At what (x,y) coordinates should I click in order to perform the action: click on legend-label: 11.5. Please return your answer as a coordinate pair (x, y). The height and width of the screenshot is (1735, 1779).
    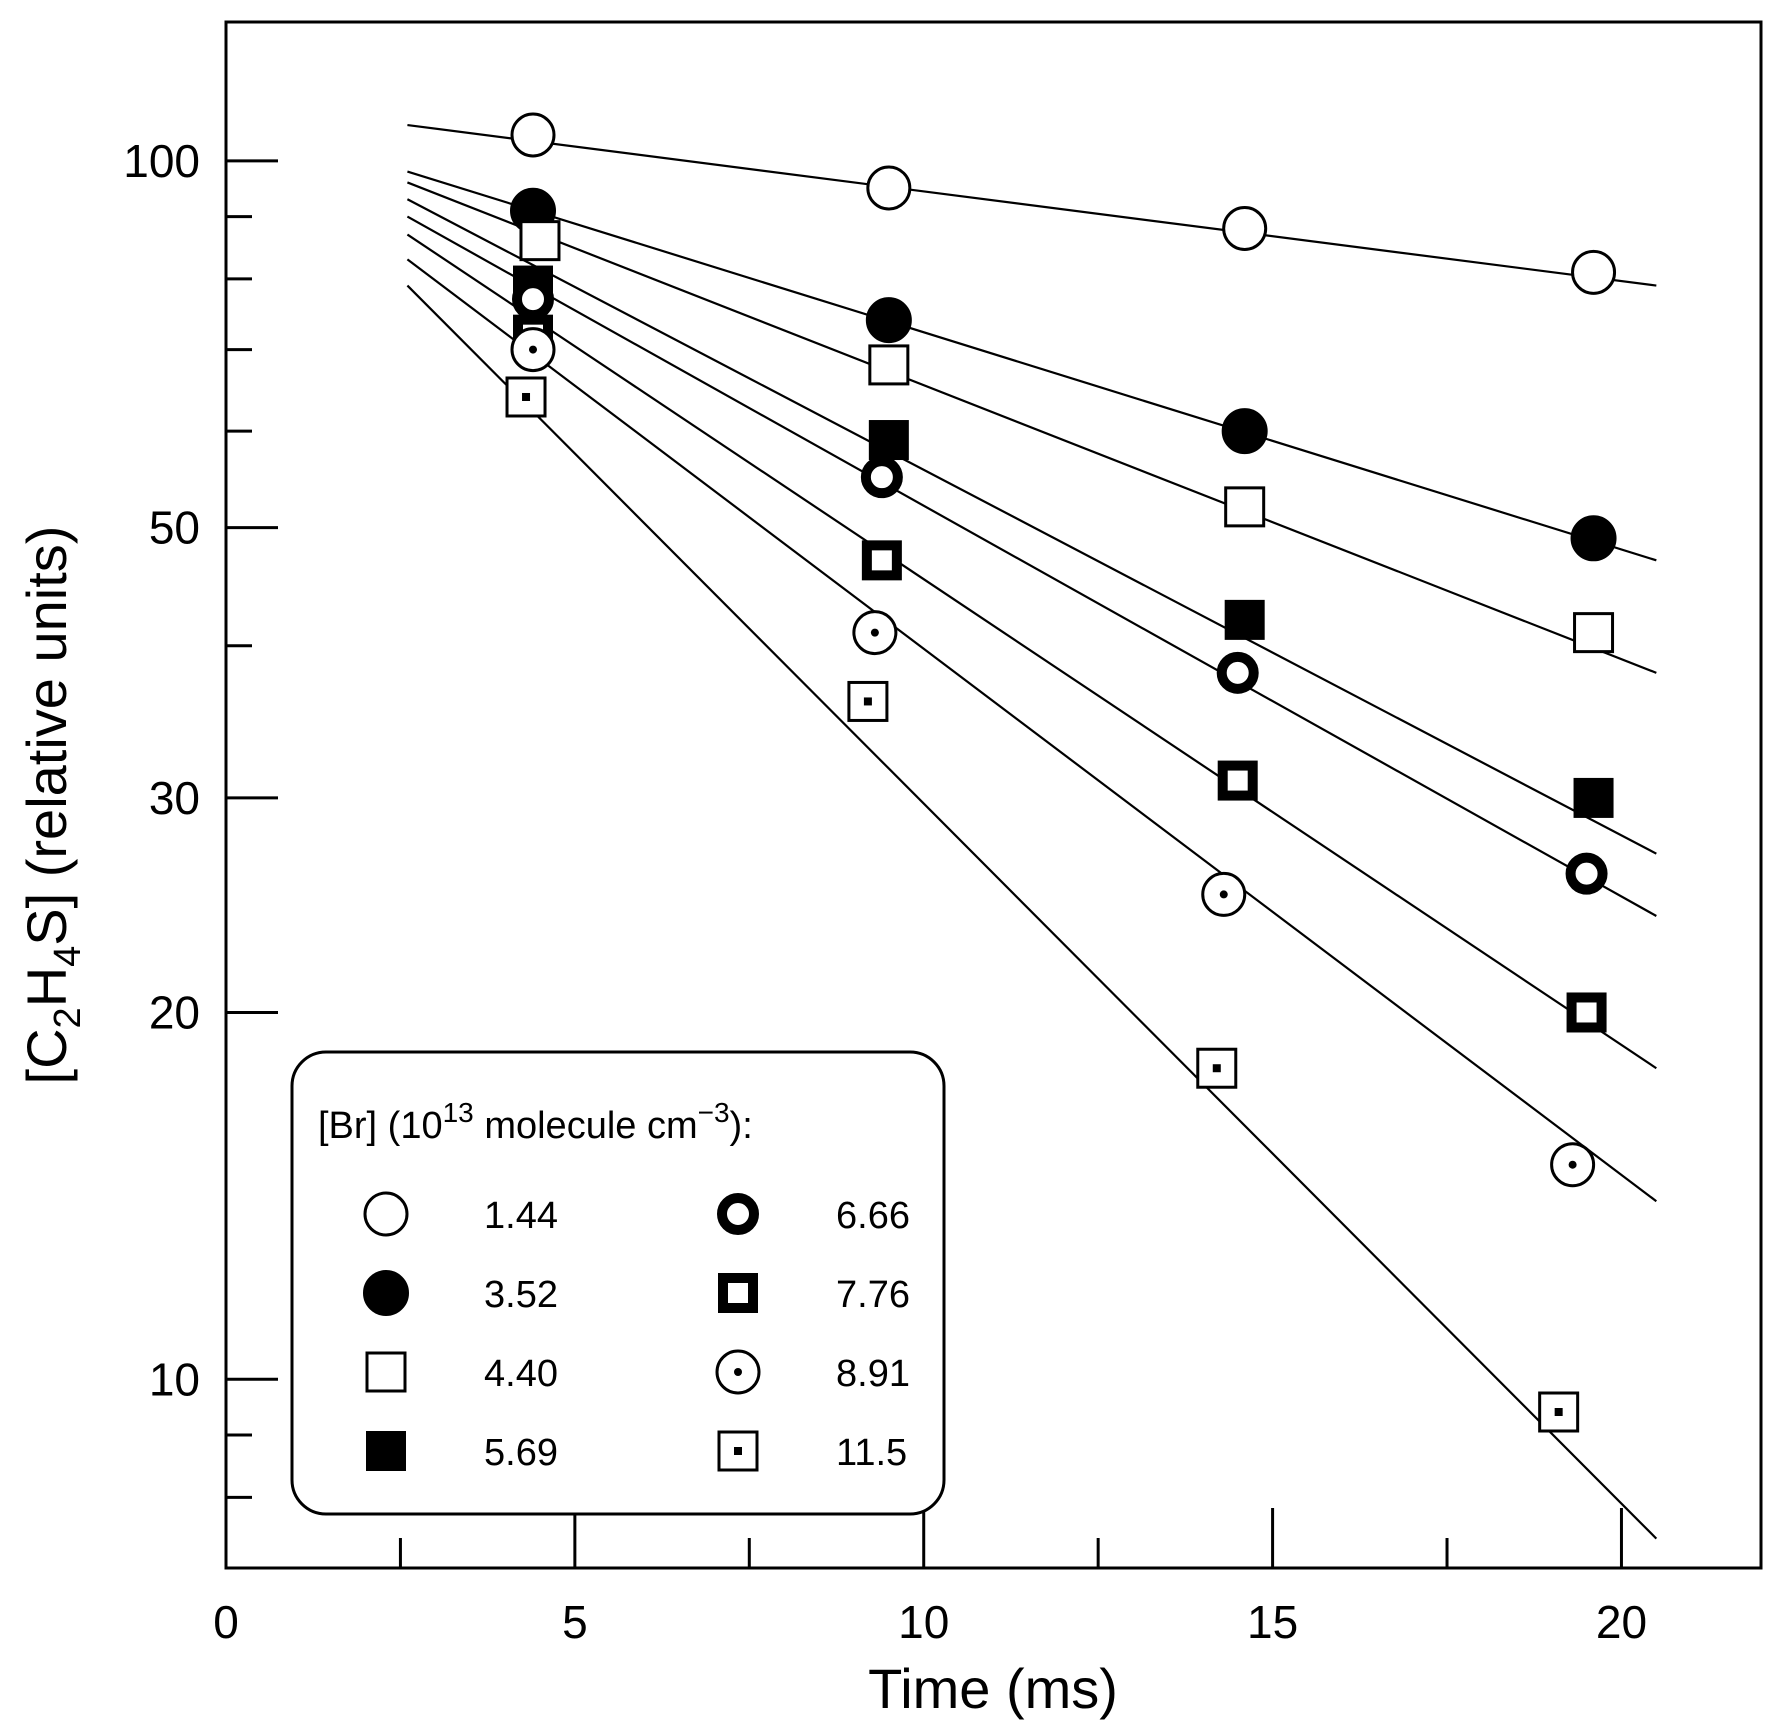
    Looking at the image, I should click on (871, 1453).